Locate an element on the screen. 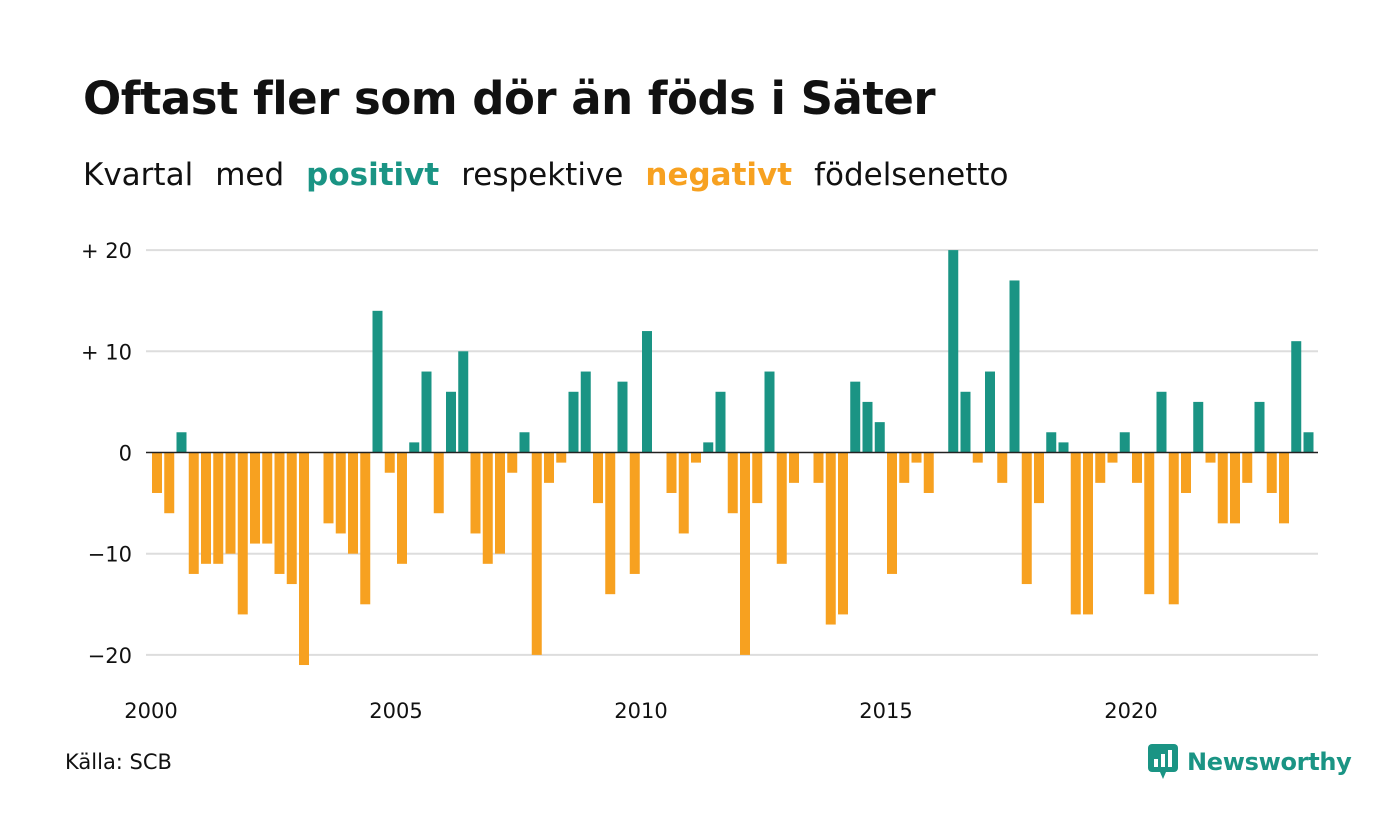 The height and width of the screenshot is (840, 1400). brand-logo: Newsworthy is located at coordinates (1250, 762).